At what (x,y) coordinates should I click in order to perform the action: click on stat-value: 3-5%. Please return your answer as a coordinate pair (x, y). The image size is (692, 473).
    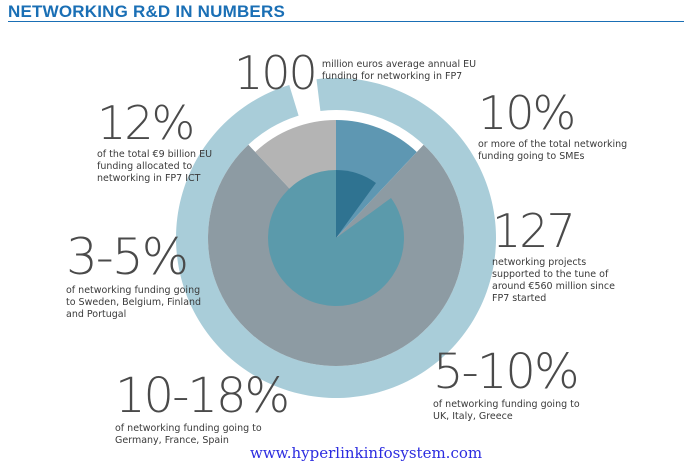
    Looking at the image, I should click on (127, 257).